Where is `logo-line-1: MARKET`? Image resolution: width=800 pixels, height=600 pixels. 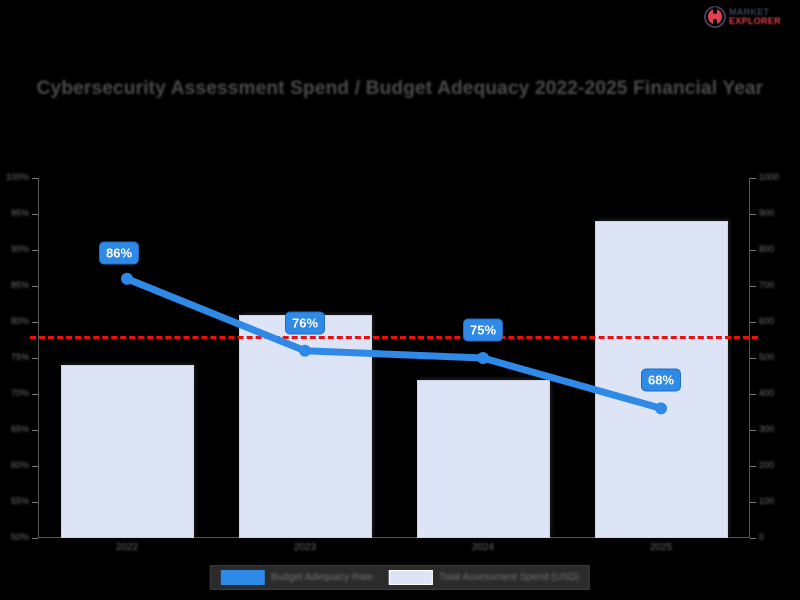 logo-line-1: MARKET is located at coordinates (749, 12).